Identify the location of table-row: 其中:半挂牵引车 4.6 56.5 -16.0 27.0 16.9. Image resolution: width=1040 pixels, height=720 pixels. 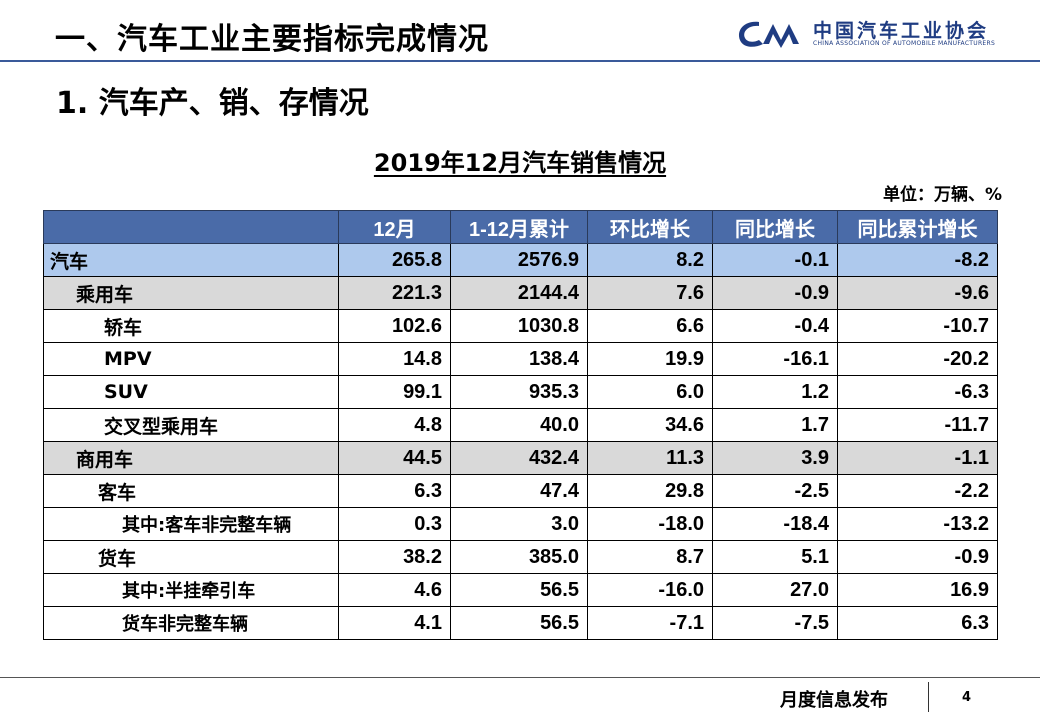
(520, 590).